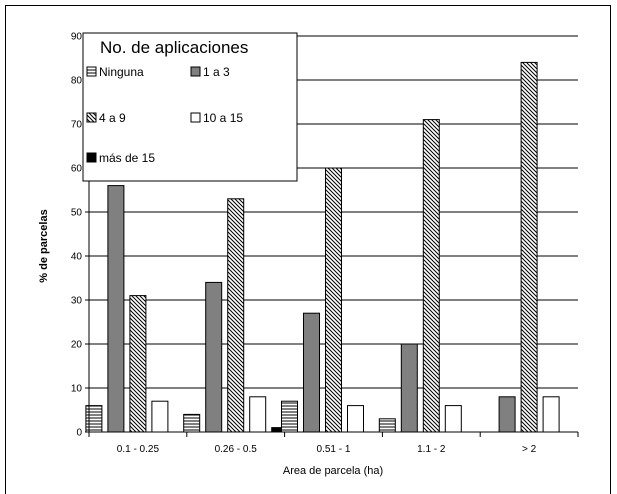  Describe the element at coordinates (216, 72) in the screenshot. I see `legend-label: 1 a 3` at that location.